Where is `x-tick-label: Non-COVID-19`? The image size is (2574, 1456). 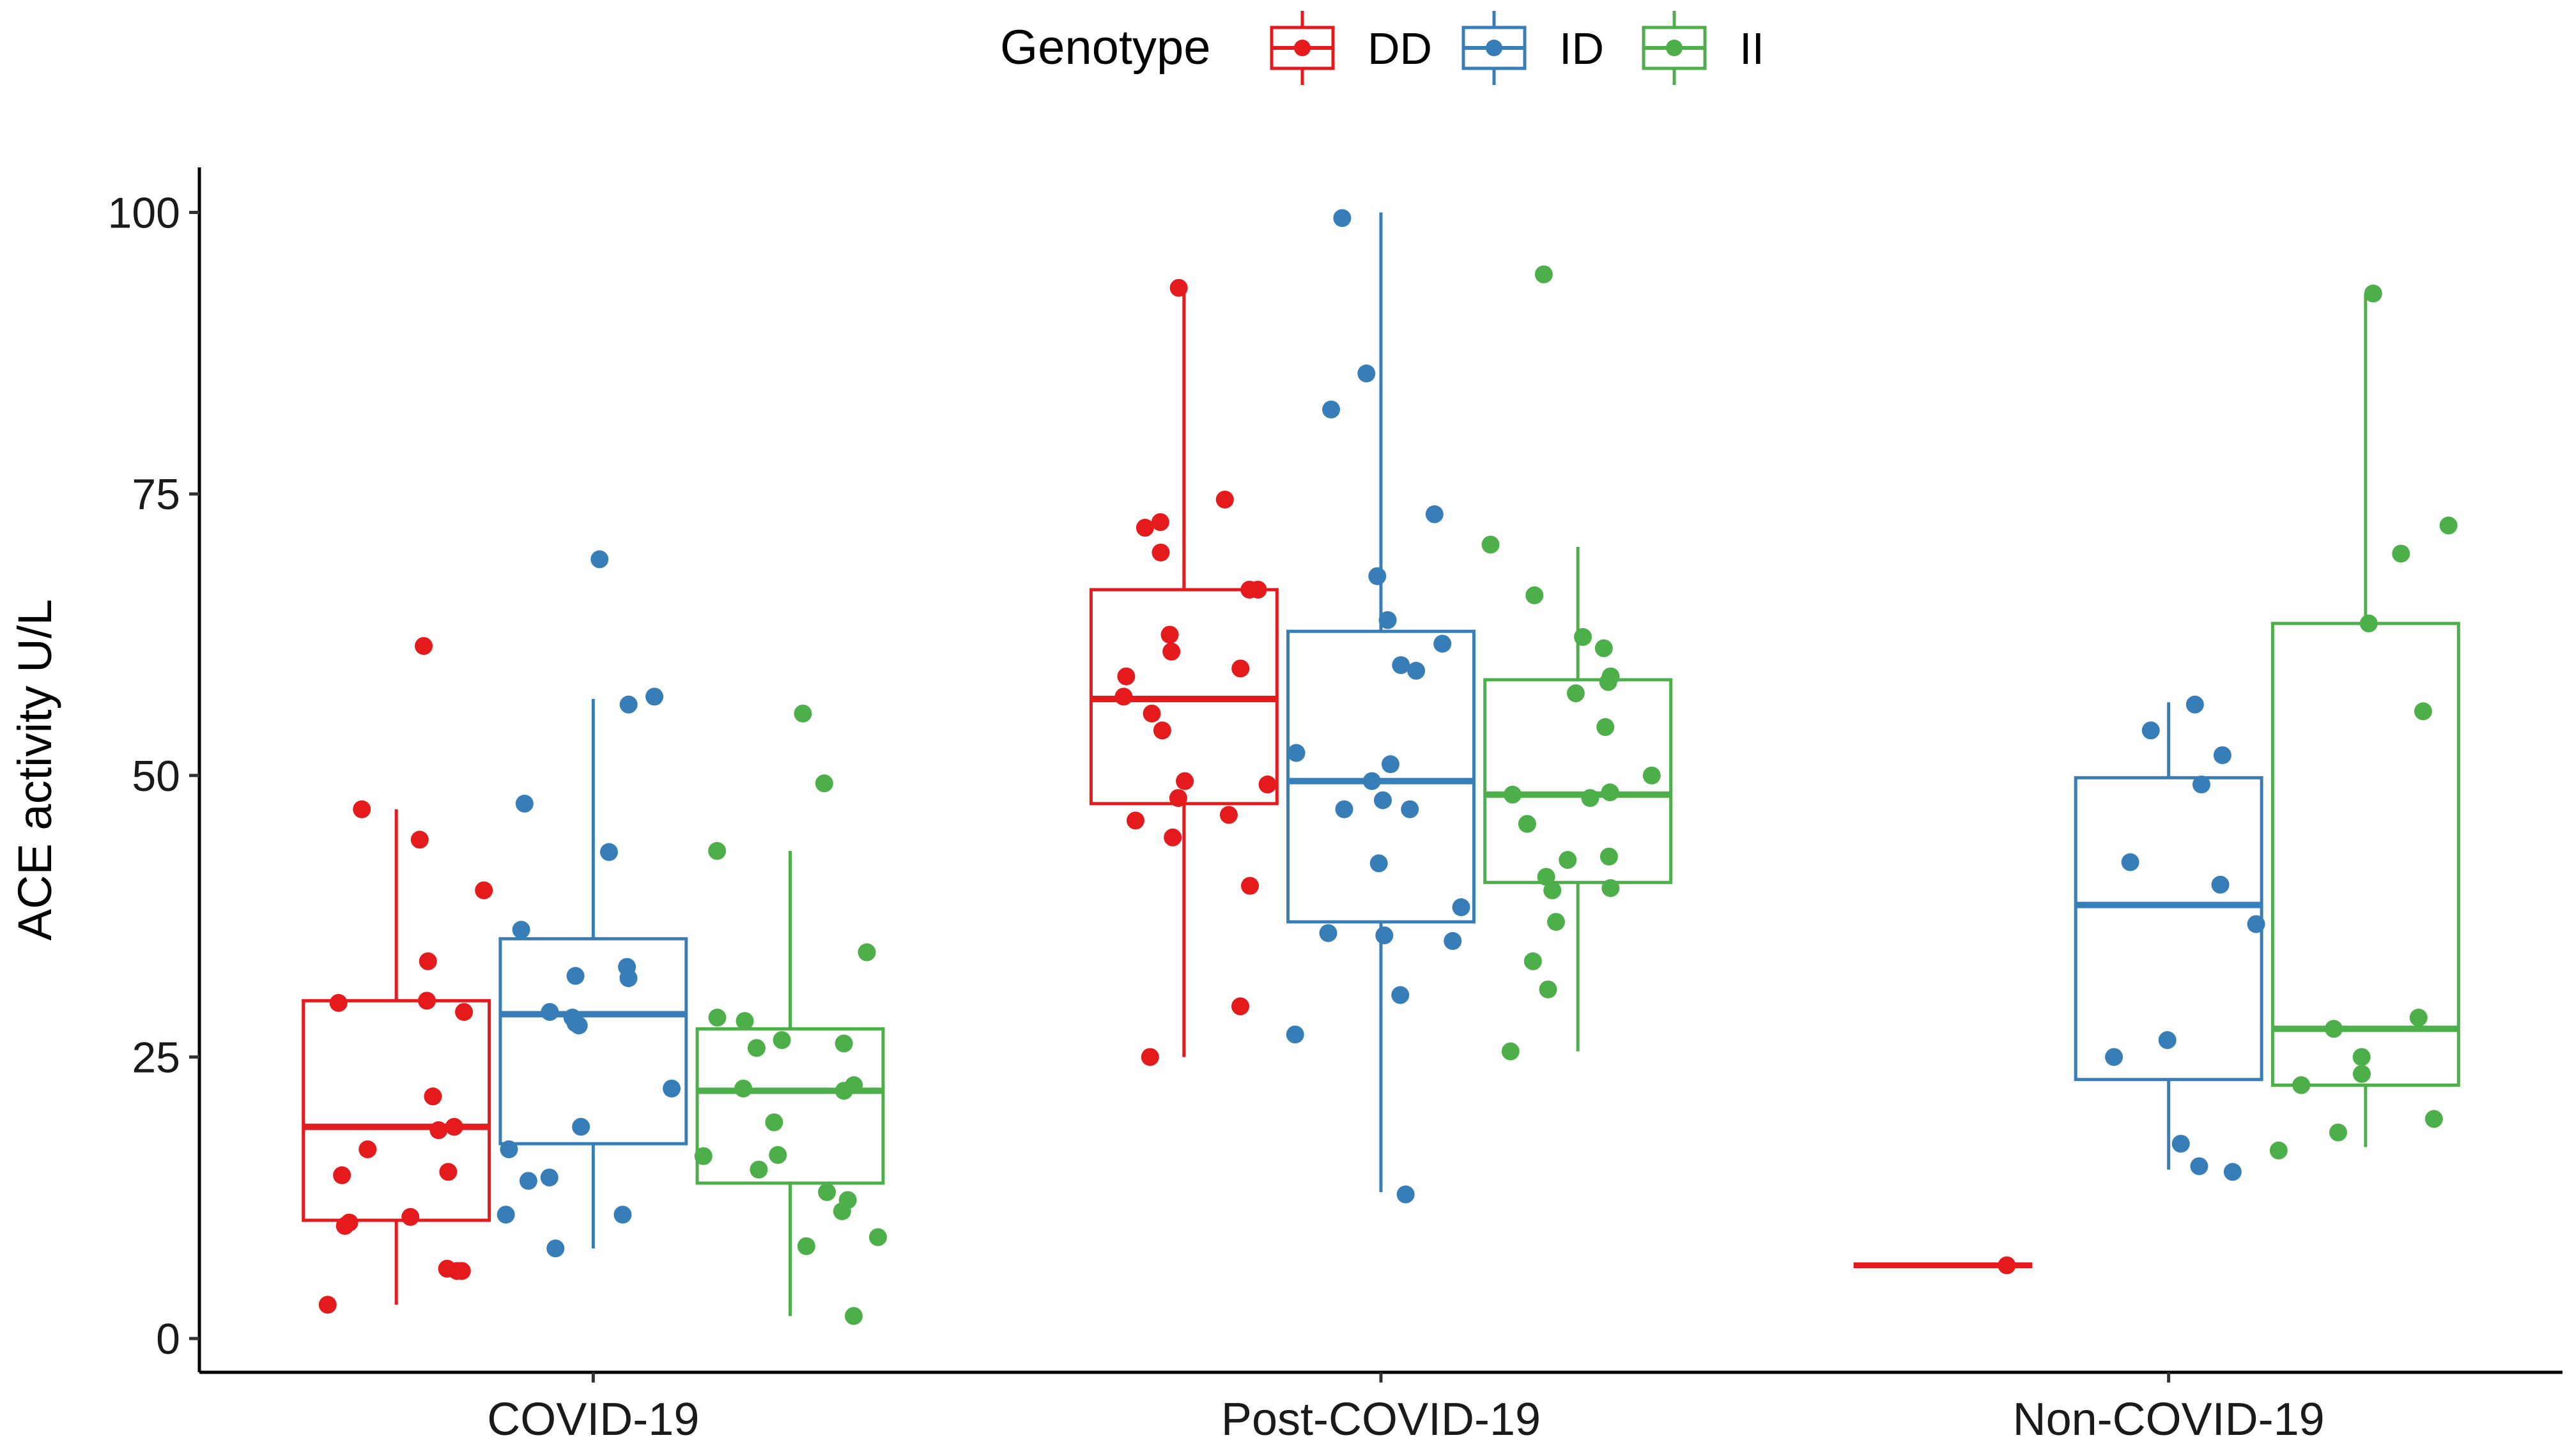
x-tick-label: Non-COVID-19 is located at coordinates (2169, 1419).